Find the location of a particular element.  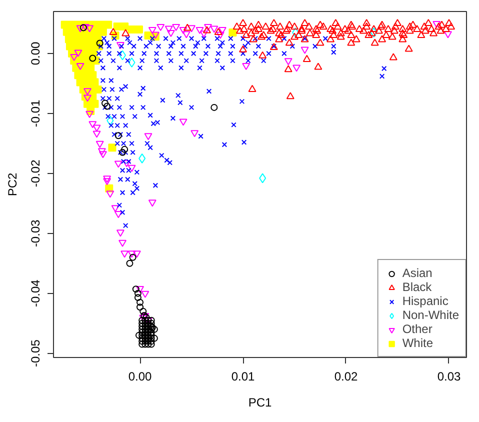

x-tick-label: 0.00 is located at coordinates (140, 377).